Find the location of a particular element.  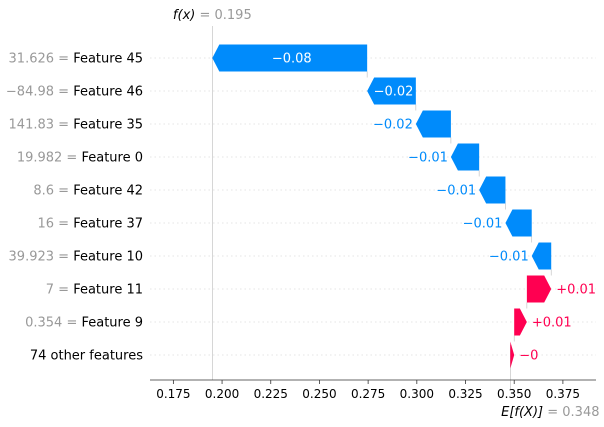

feature-name: Feature 9 is located at coordinates (112, 323).